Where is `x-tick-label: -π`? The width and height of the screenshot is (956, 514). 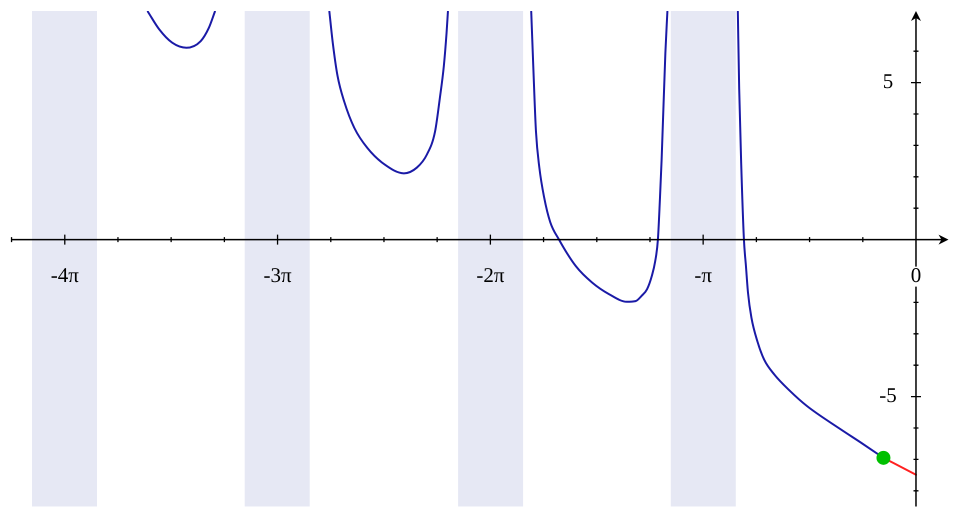 x-tick-label: -π is located at coordinates (703, 275).